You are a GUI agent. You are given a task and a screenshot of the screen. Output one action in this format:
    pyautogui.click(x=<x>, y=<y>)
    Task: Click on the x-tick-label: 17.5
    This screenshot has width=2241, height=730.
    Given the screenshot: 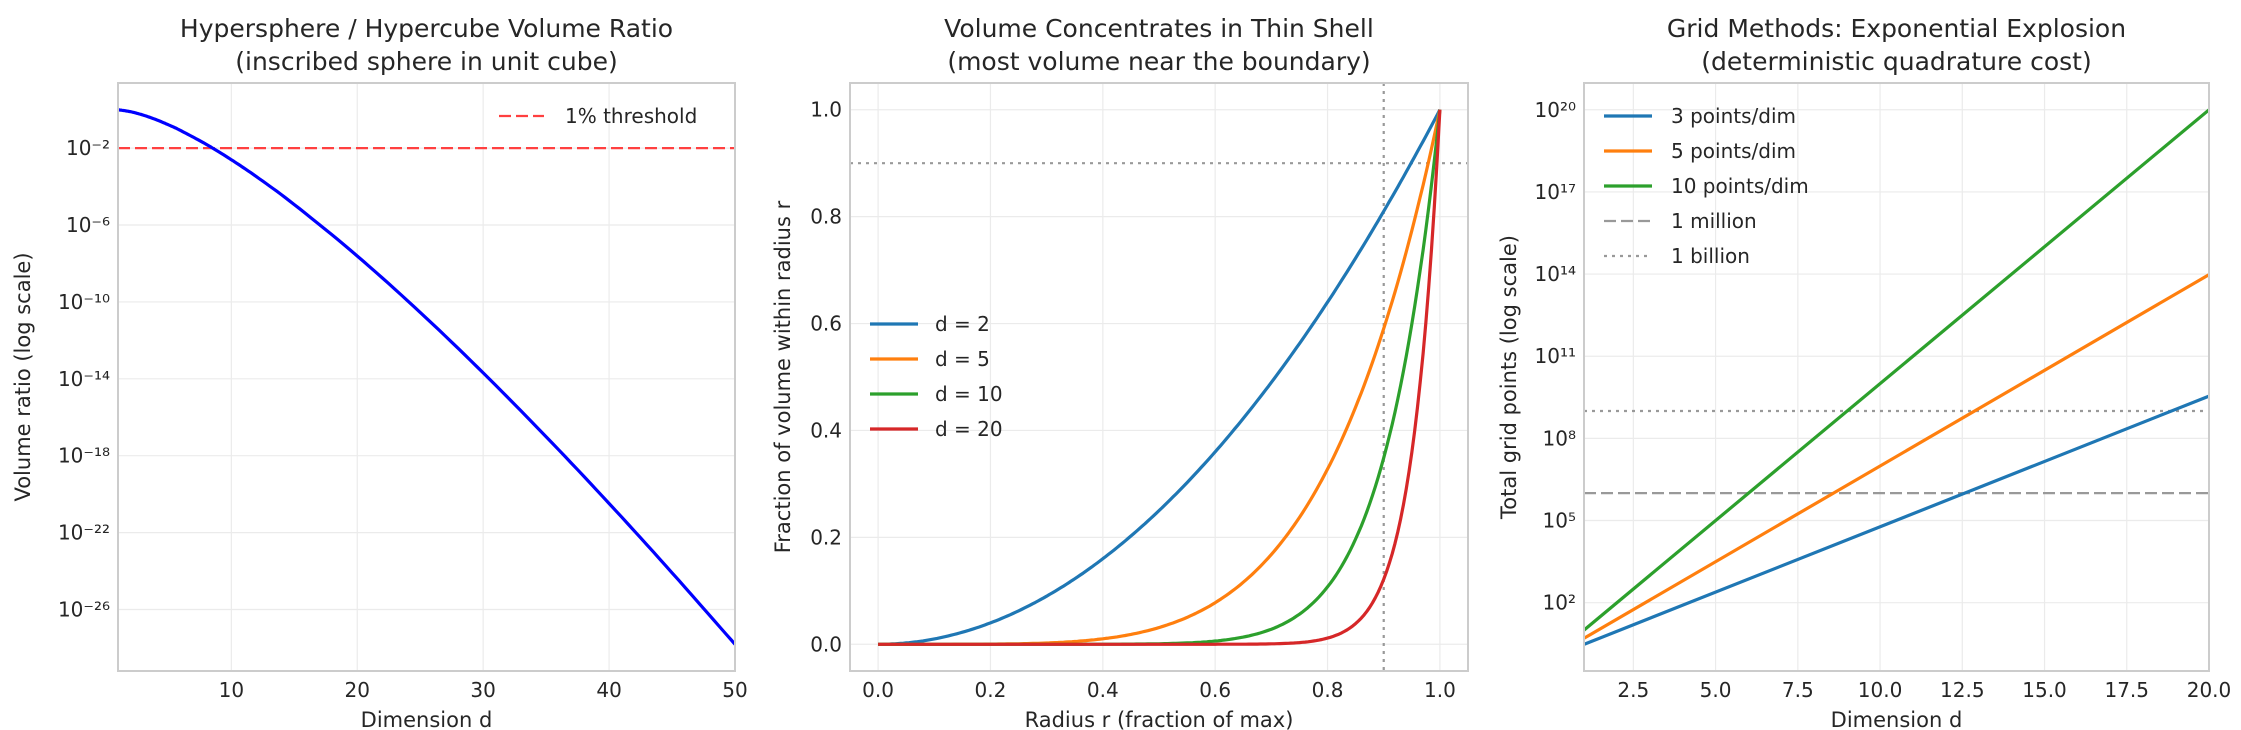 What is the action you would take?
    pyautogui.click(x=2126, y=690)
    